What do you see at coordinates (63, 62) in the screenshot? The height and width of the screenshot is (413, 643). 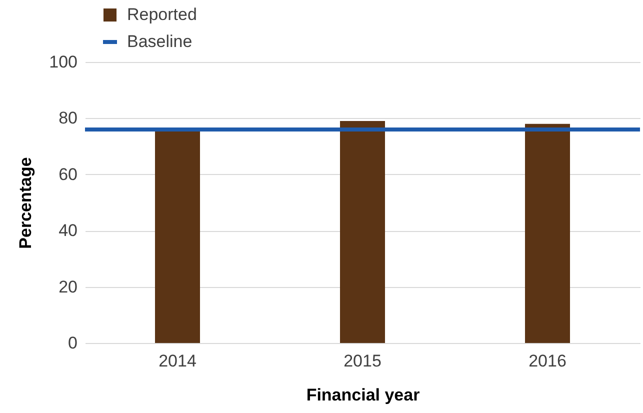 I see `y-tick-label: 100` at bounding box center [63, 62].